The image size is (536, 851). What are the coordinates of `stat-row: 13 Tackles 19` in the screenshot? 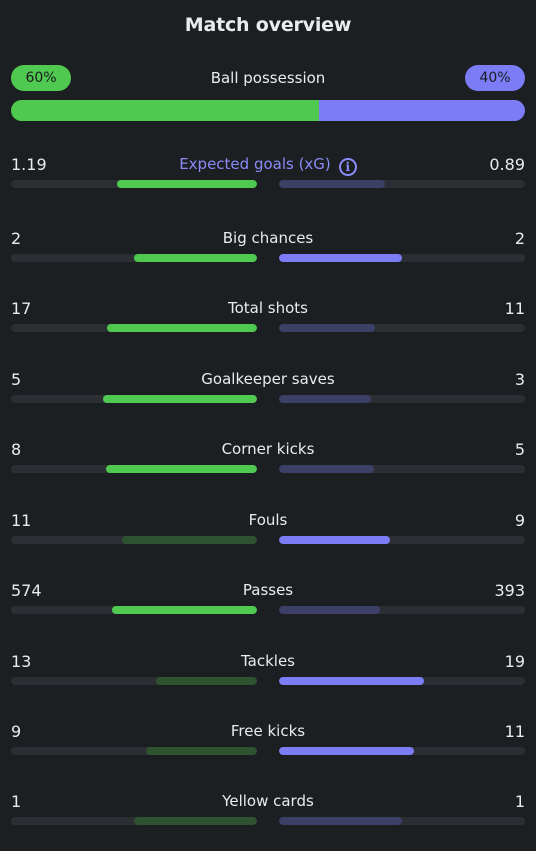 It's located at (268, 674).